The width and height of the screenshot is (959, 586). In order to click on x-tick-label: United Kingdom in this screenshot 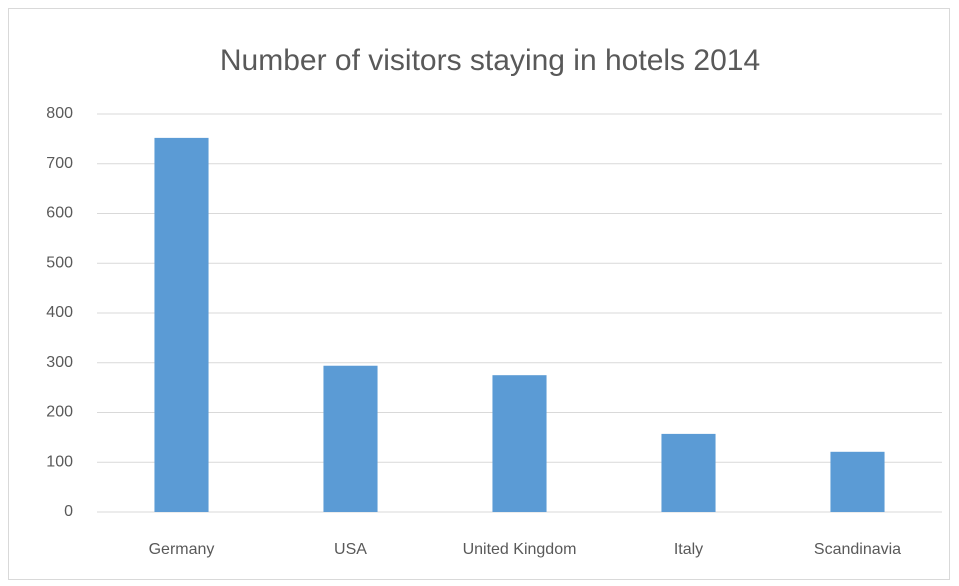, I will do `click(520, 549)`.